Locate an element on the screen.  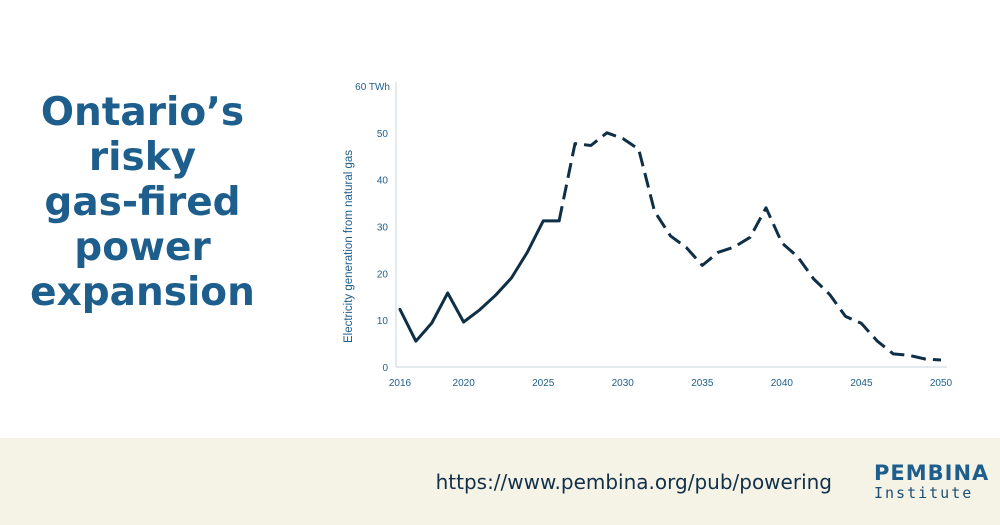
y-tick-label: 10 is located at coordinates (383, 321).